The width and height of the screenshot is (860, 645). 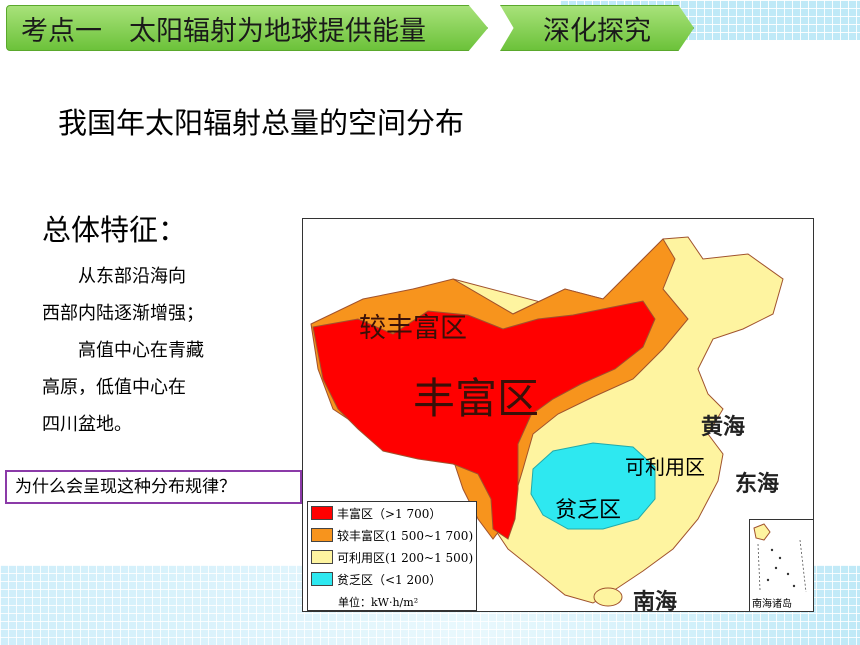 I want to click on south-sea-islands-inset: 南海诸岛, so click(x=781, y=565).